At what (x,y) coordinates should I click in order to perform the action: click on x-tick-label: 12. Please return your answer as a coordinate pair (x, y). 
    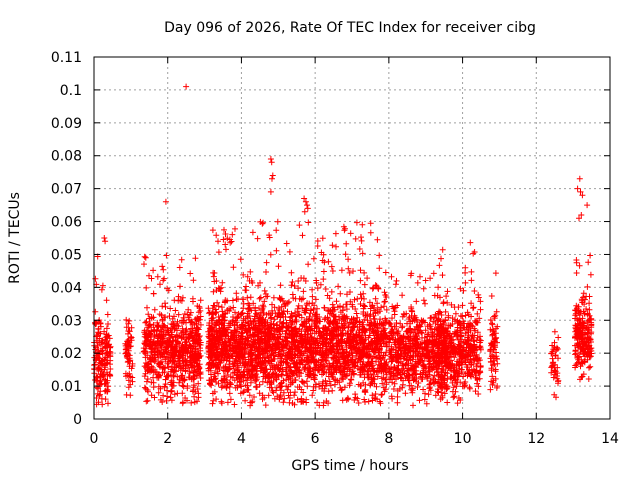
    Looking at the image, I should click on (536, 439).